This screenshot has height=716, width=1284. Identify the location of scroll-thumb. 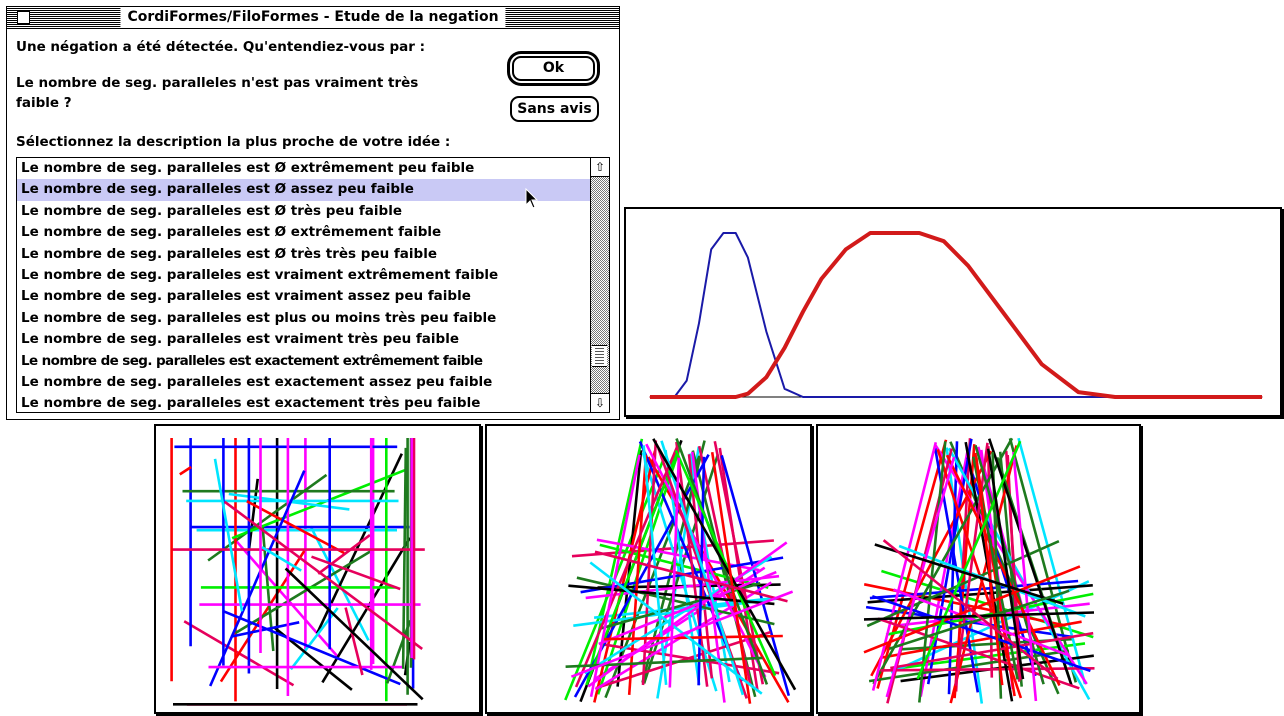
(599, 356).